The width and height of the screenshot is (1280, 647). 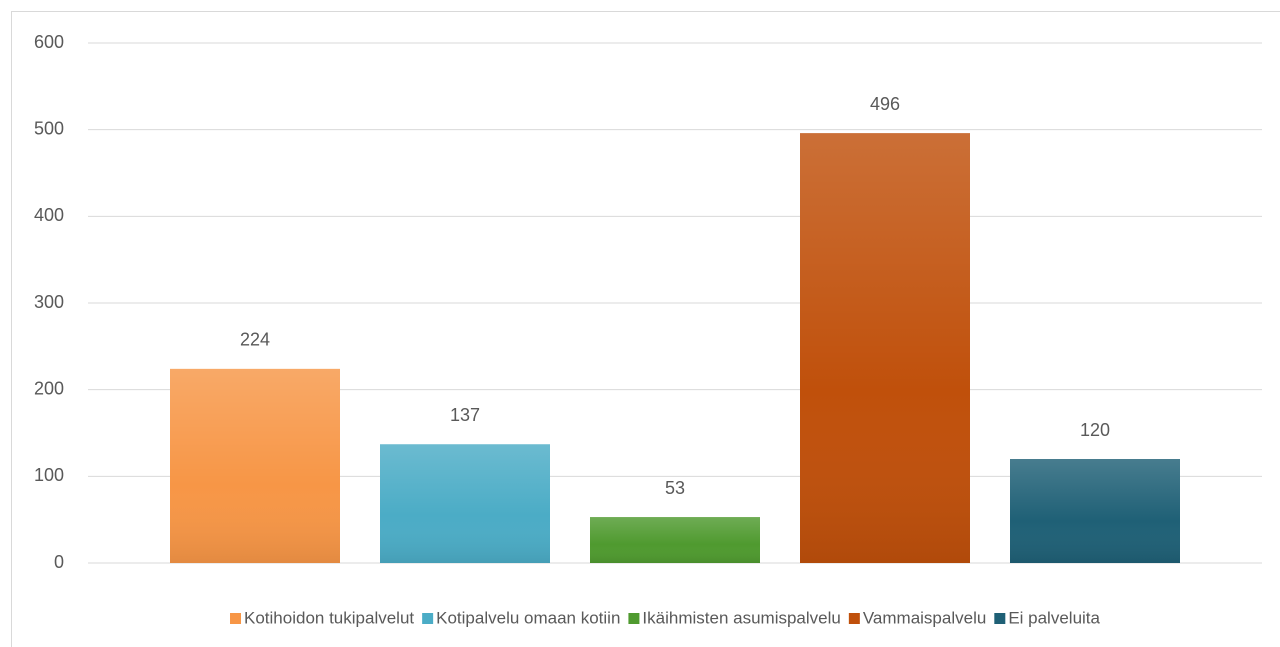 What do you see at coordinates (924, 617) in the screenshot?
I see `legend-label: Vammaispalvelu` at bounding box center [924, 617].